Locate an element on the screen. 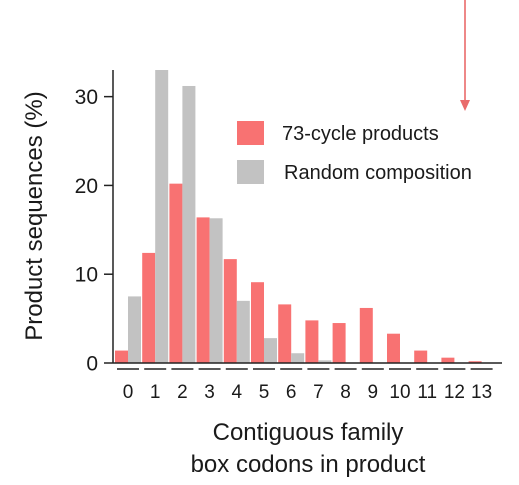 This screenshot has height=485, width=519. x-tick-label-13: 13 is located at coordinates (481, 392).